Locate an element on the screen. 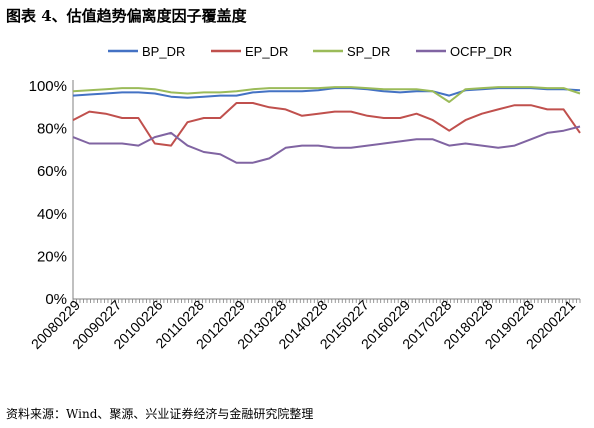 The width and height of the screenshot is (594, 428). series-line-ocfp-dr is located at coordinates (326, 144).